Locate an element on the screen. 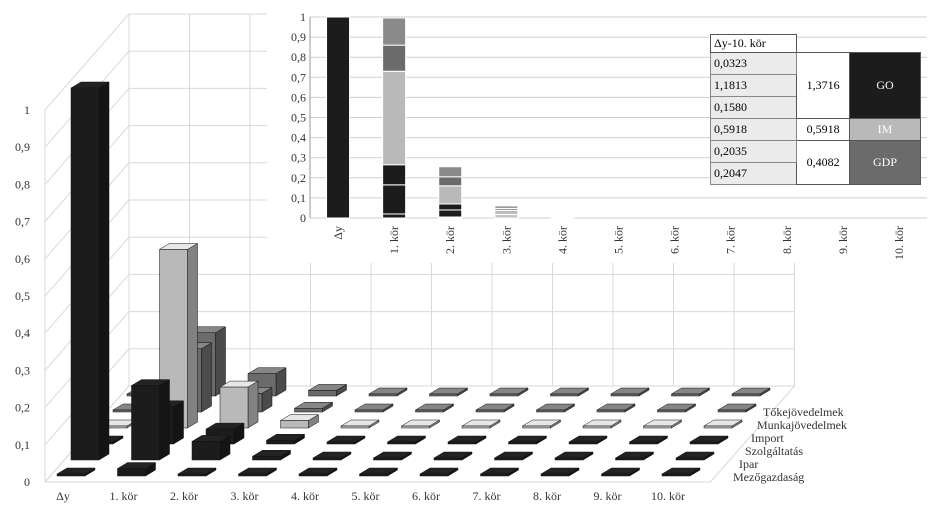 The height and width of the screenshot is (509, 936). y-tick-label: 0,2 is located at coordinates (22, 408).